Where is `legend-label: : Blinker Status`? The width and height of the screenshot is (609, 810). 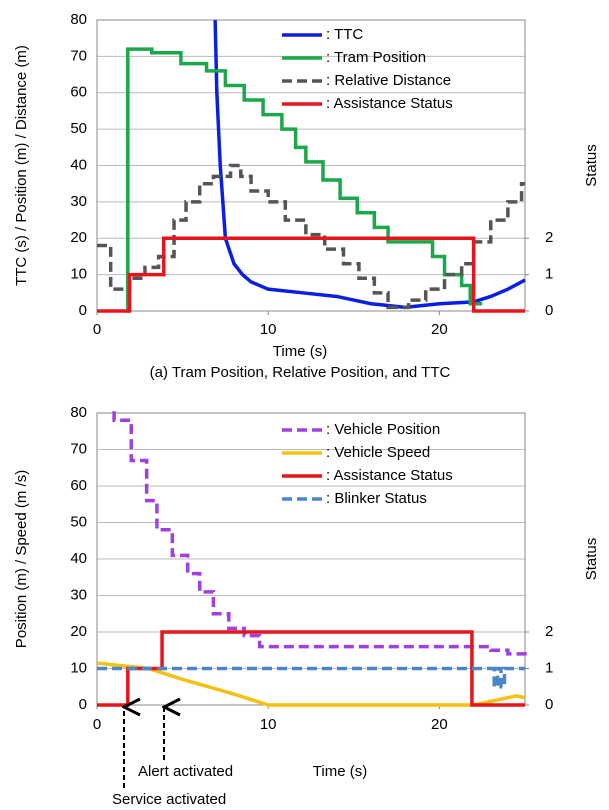
legend-label: : Blinker Status is located at coordinates (376, 498).